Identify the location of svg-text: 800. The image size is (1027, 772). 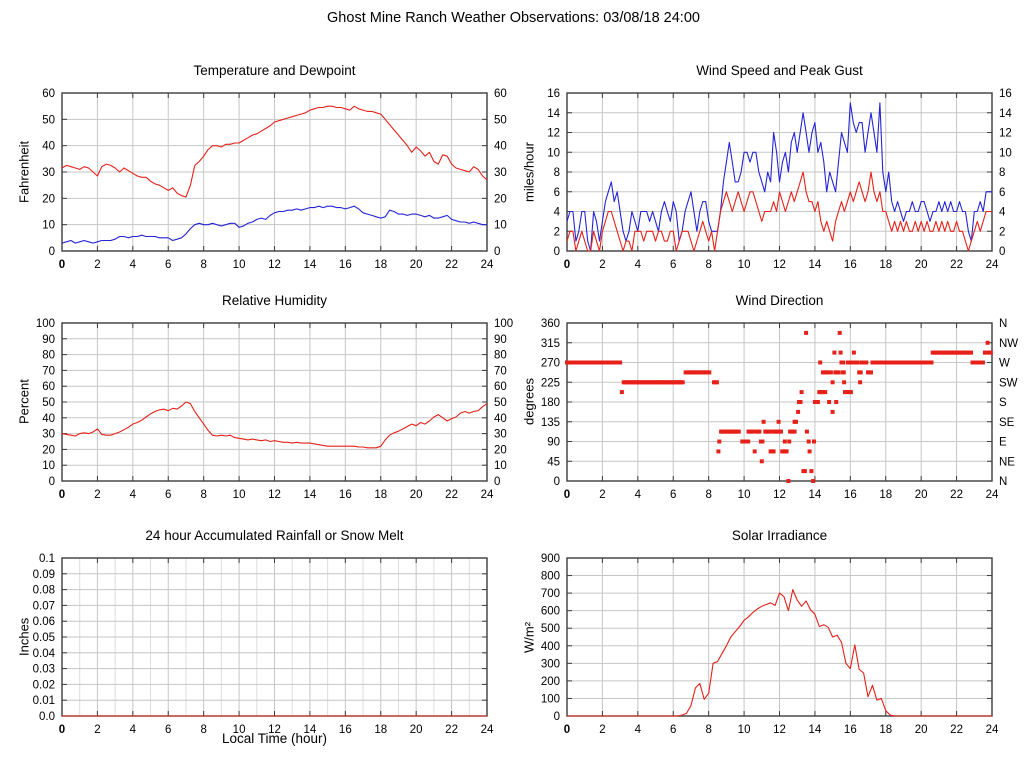
(550, 577).